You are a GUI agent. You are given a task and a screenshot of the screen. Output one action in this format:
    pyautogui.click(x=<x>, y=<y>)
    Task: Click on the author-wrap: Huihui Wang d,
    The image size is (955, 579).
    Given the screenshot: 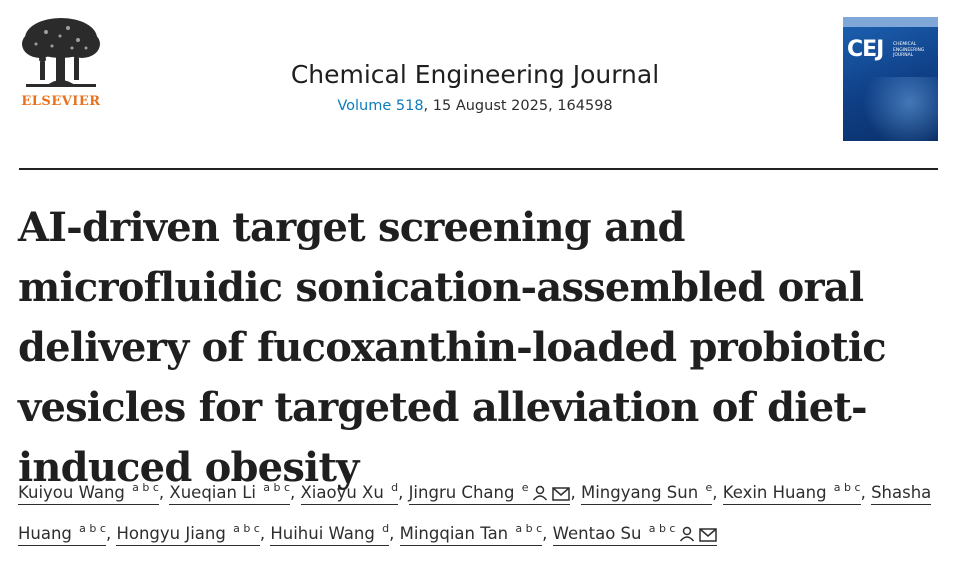 What is the action you would take?
    pyautogui.click(x=334, y=534)
    